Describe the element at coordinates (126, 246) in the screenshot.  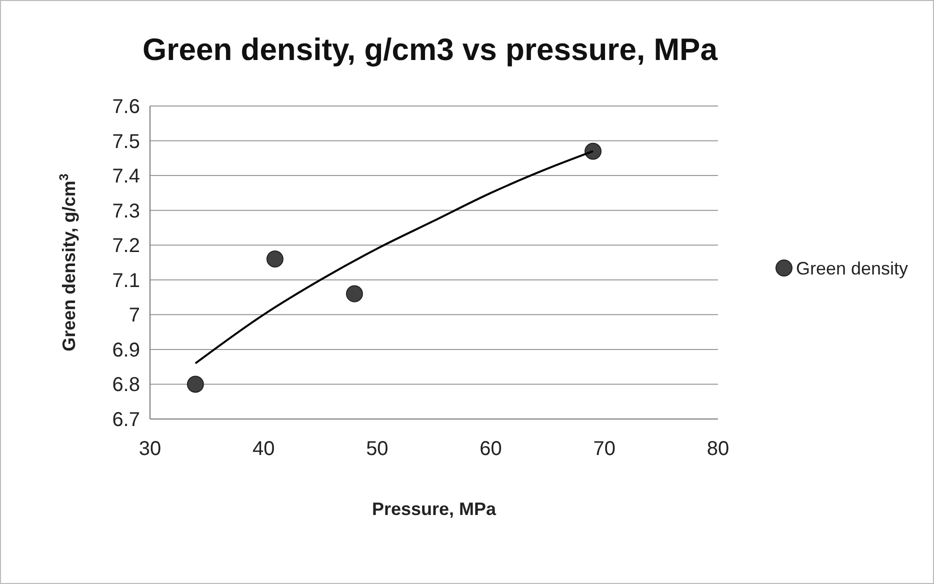
I see `y-tick-label: 7.2` at that location.